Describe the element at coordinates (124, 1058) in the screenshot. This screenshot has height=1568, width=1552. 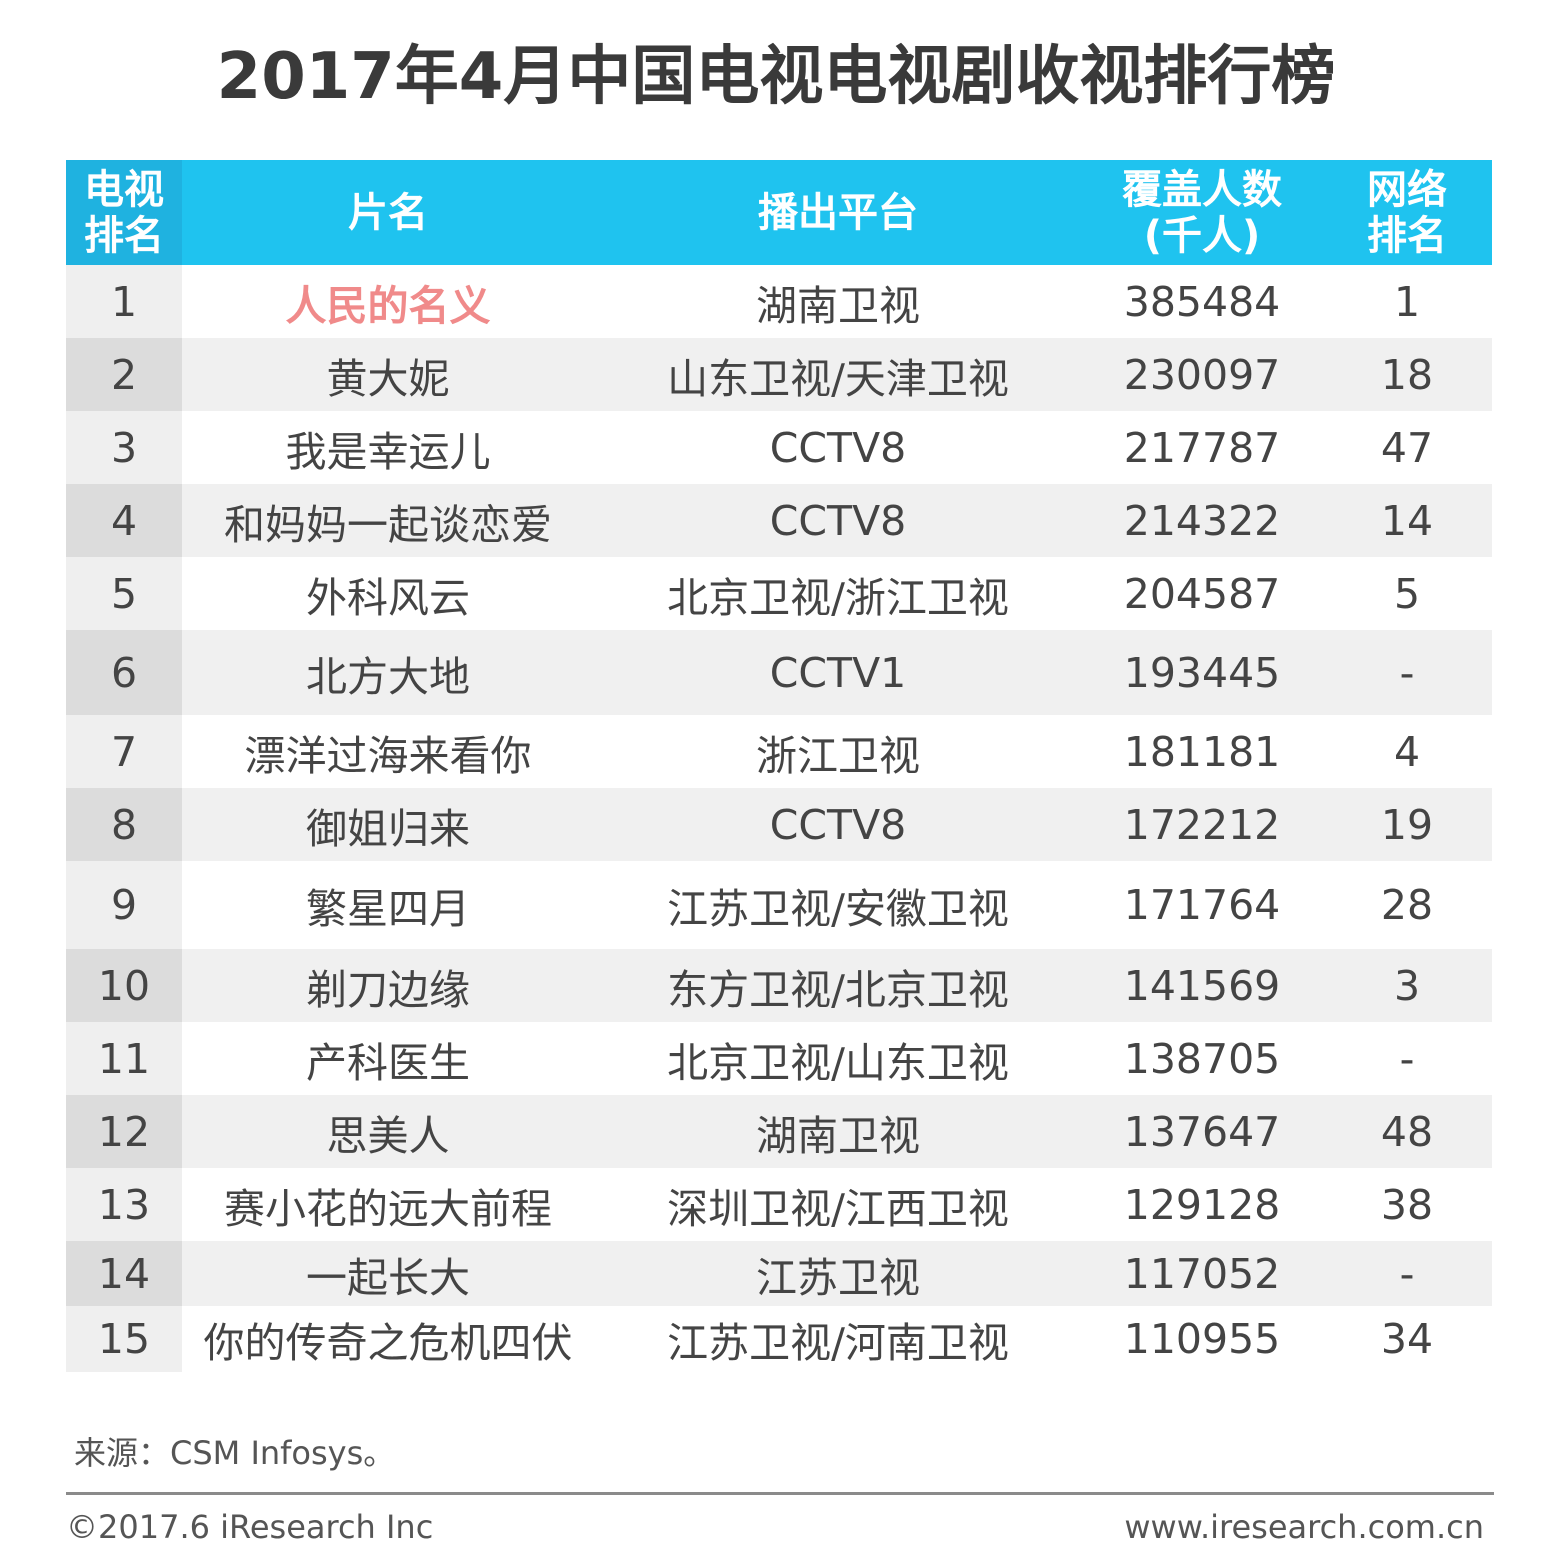
I see `rank-cell: 11` at that location.